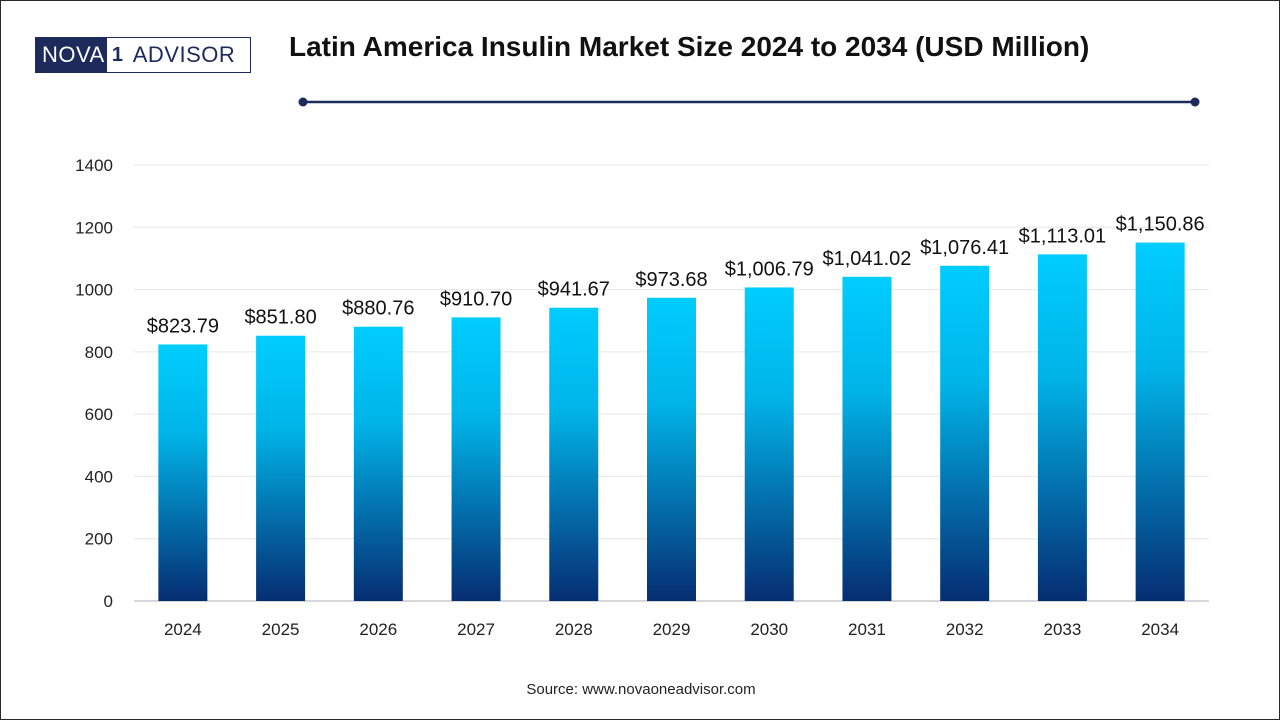  What do you see at coordinates (476, 299) in the screenshot?
I see `data-label-2027: $910.70` at bounding box center [476, 299].